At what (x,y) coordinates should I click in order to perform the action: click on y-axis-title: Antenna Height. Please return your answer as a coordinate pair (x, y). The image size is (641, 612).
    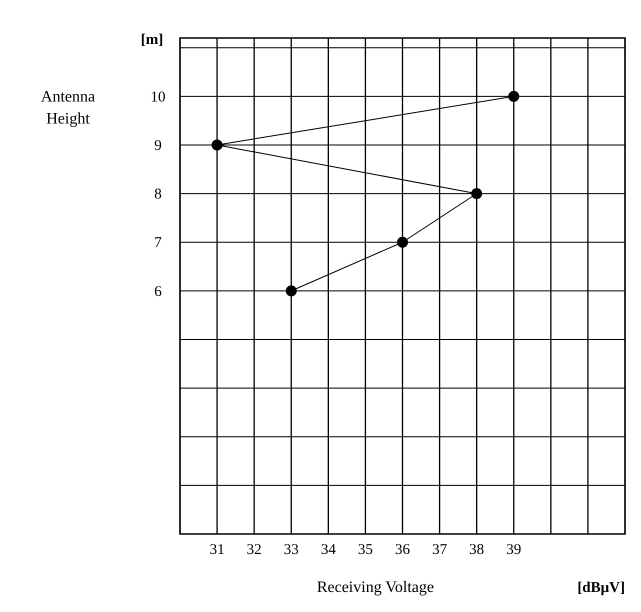
    Looking at the image, I should click on (68, 108).